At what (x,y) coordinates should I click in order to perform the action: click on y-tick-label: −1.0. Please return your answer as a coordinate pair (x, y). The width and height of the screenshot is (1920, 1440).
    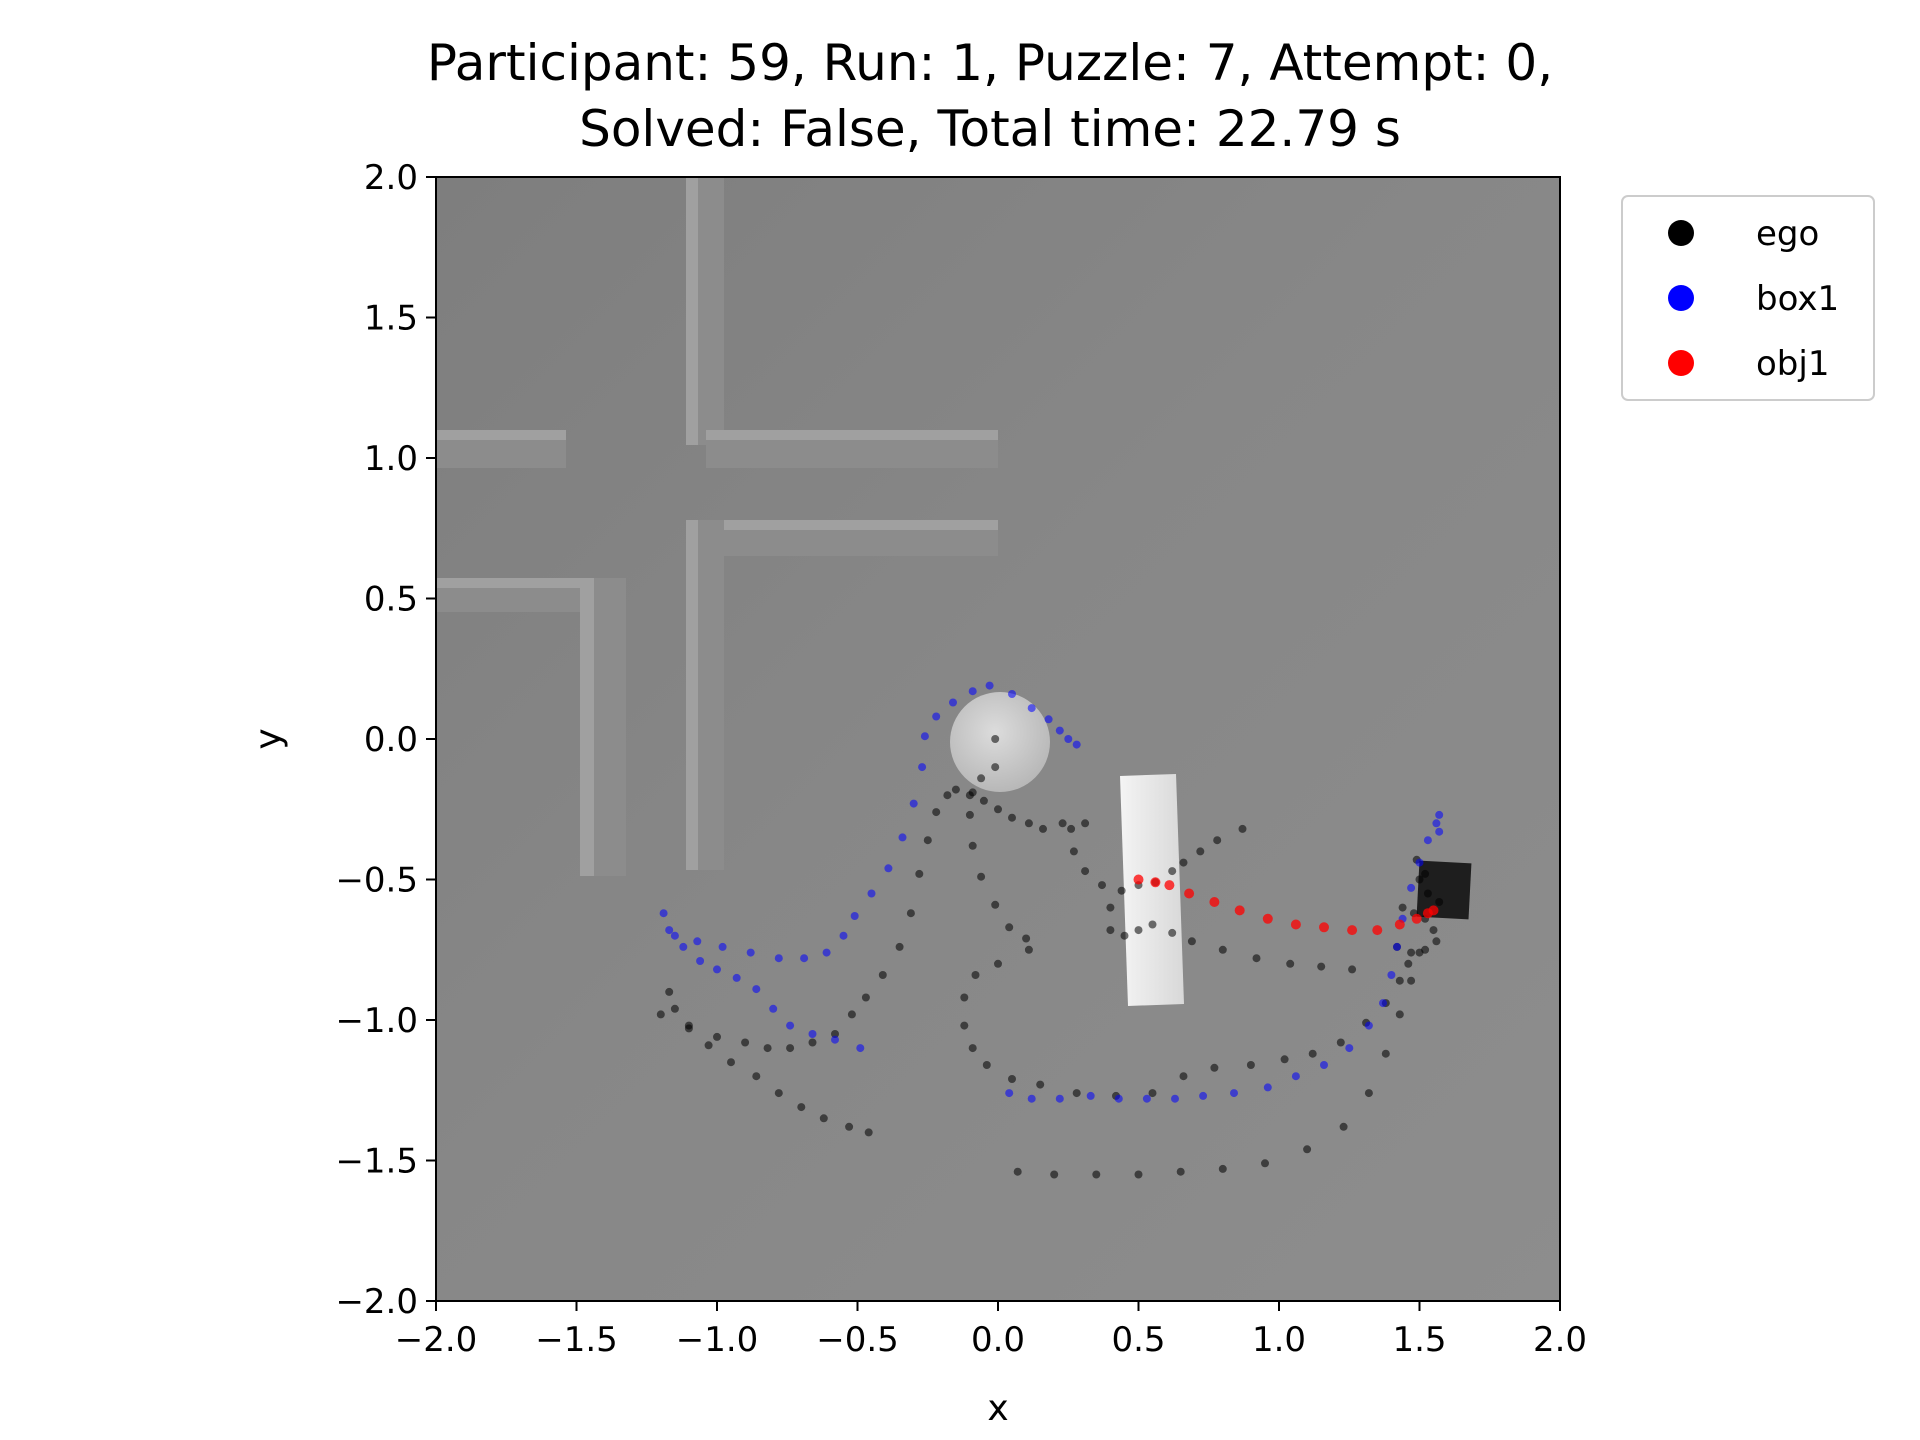
    Looking at the image, I should click on (376, 1021).